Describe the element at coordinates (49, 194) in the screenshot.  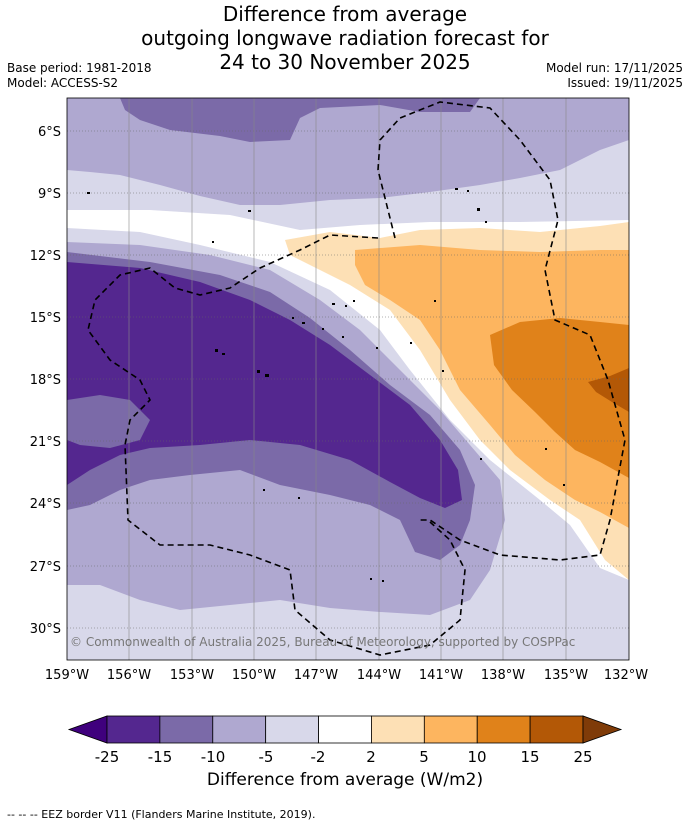
I see `lat-label: 9°S` at that location.